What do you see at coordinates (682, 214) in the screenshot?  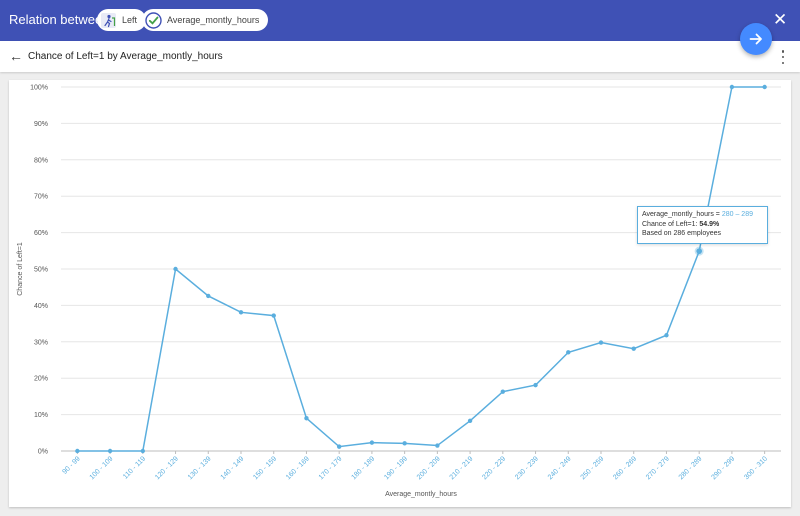 I see `tooltip-label: Average_montly_hours =` at bounding box center [682, 214].